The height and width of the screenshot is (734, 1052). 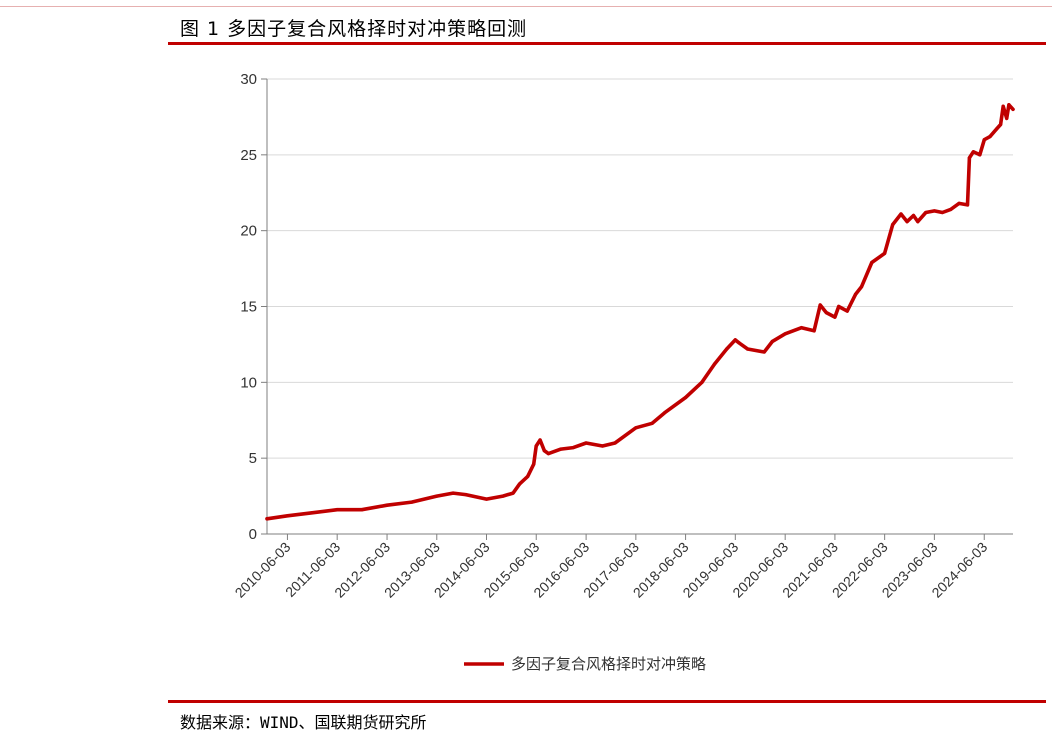 What do you see at coordinates (608, 664) in the screenshot?
I see `legend-label: 多因子复合风格择时对冲策略` at bounding box center [608, 664].